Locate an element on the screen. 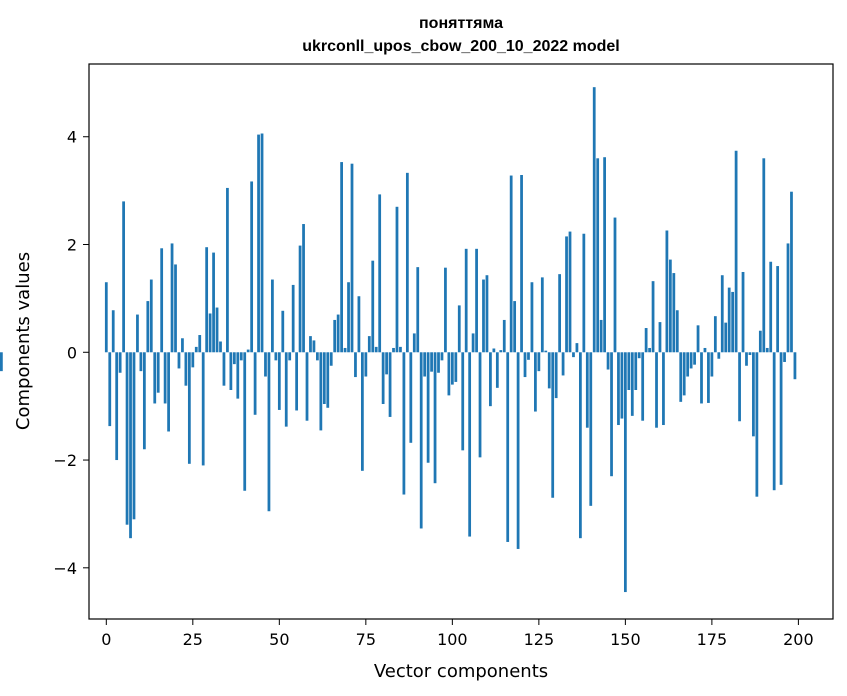 This screenshot has width=847, height=696. y-axis-label: Components values is located at coordinates (23, 341).